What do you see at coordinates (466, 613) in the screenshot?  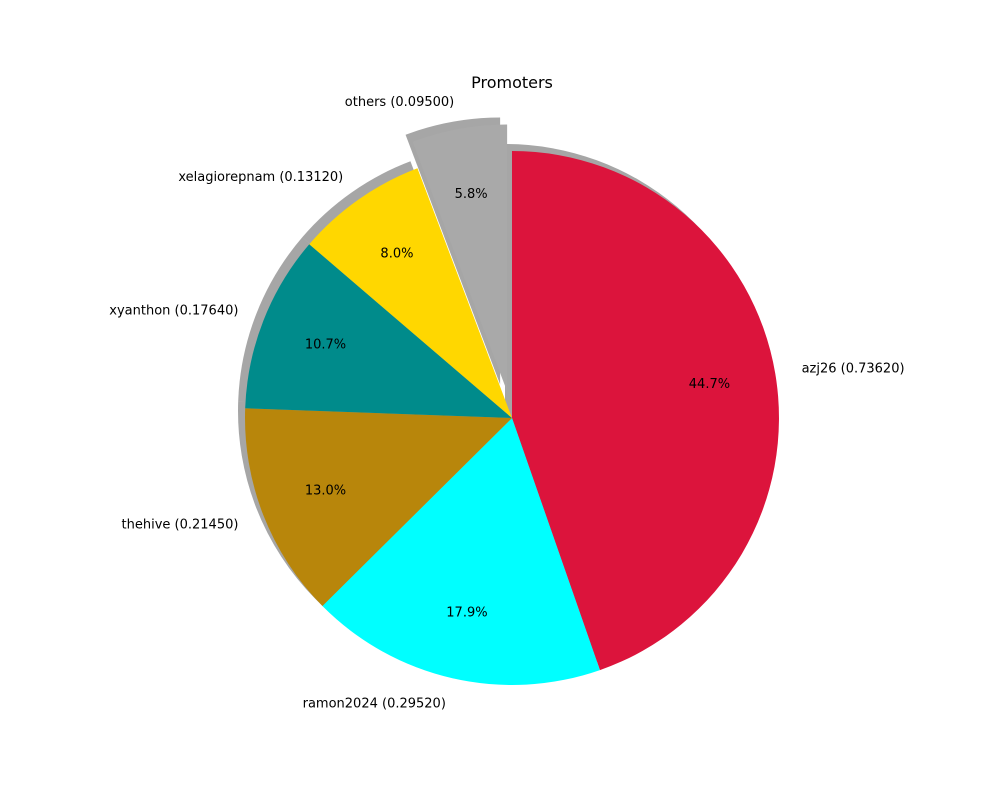 I see `percent-label-ramon2024: 17.9%` at bounding box center [466, 613].